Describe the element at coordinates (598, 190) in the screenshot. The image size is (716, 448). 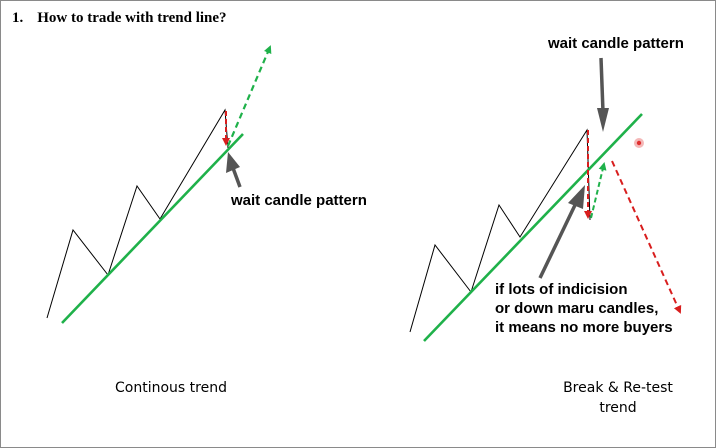
I see `right-retest-arrow` at that location.